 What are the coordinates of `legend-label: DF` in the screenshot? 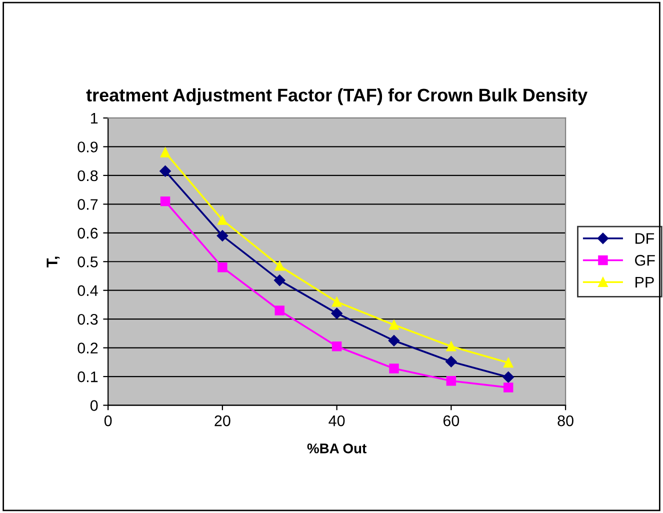 It's located at (645, 238).